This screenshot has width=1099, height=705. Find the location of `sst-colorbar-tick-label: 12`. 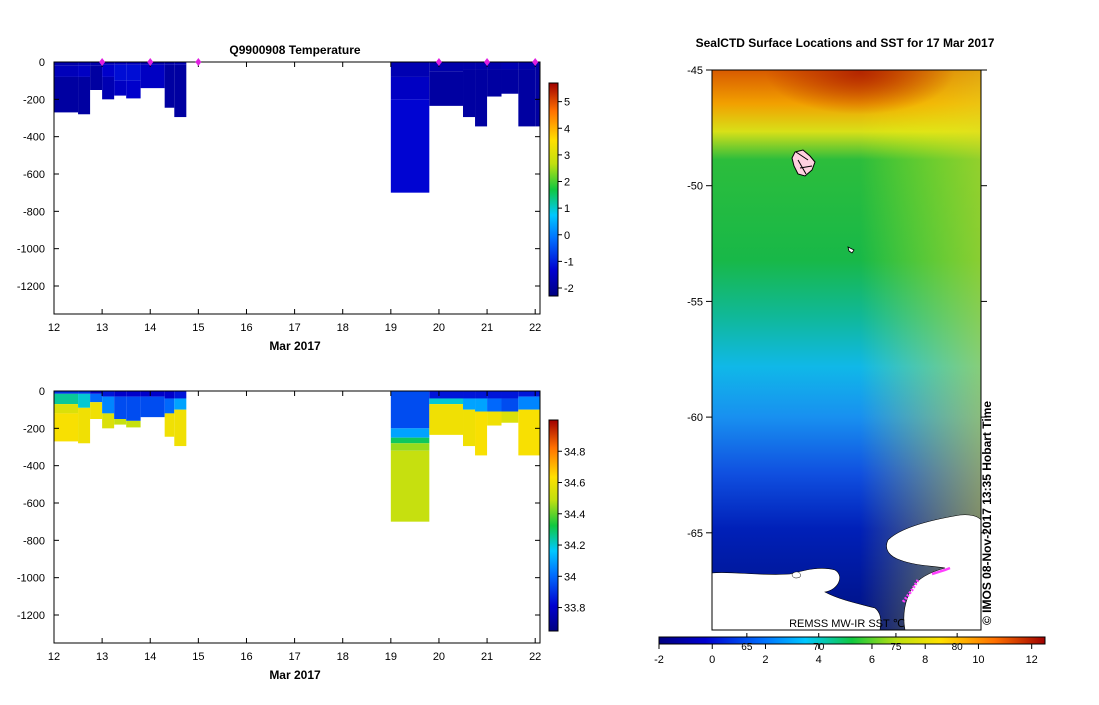

sst-colorbar-tick-label: 12 is located at coordinates (1032, 660).